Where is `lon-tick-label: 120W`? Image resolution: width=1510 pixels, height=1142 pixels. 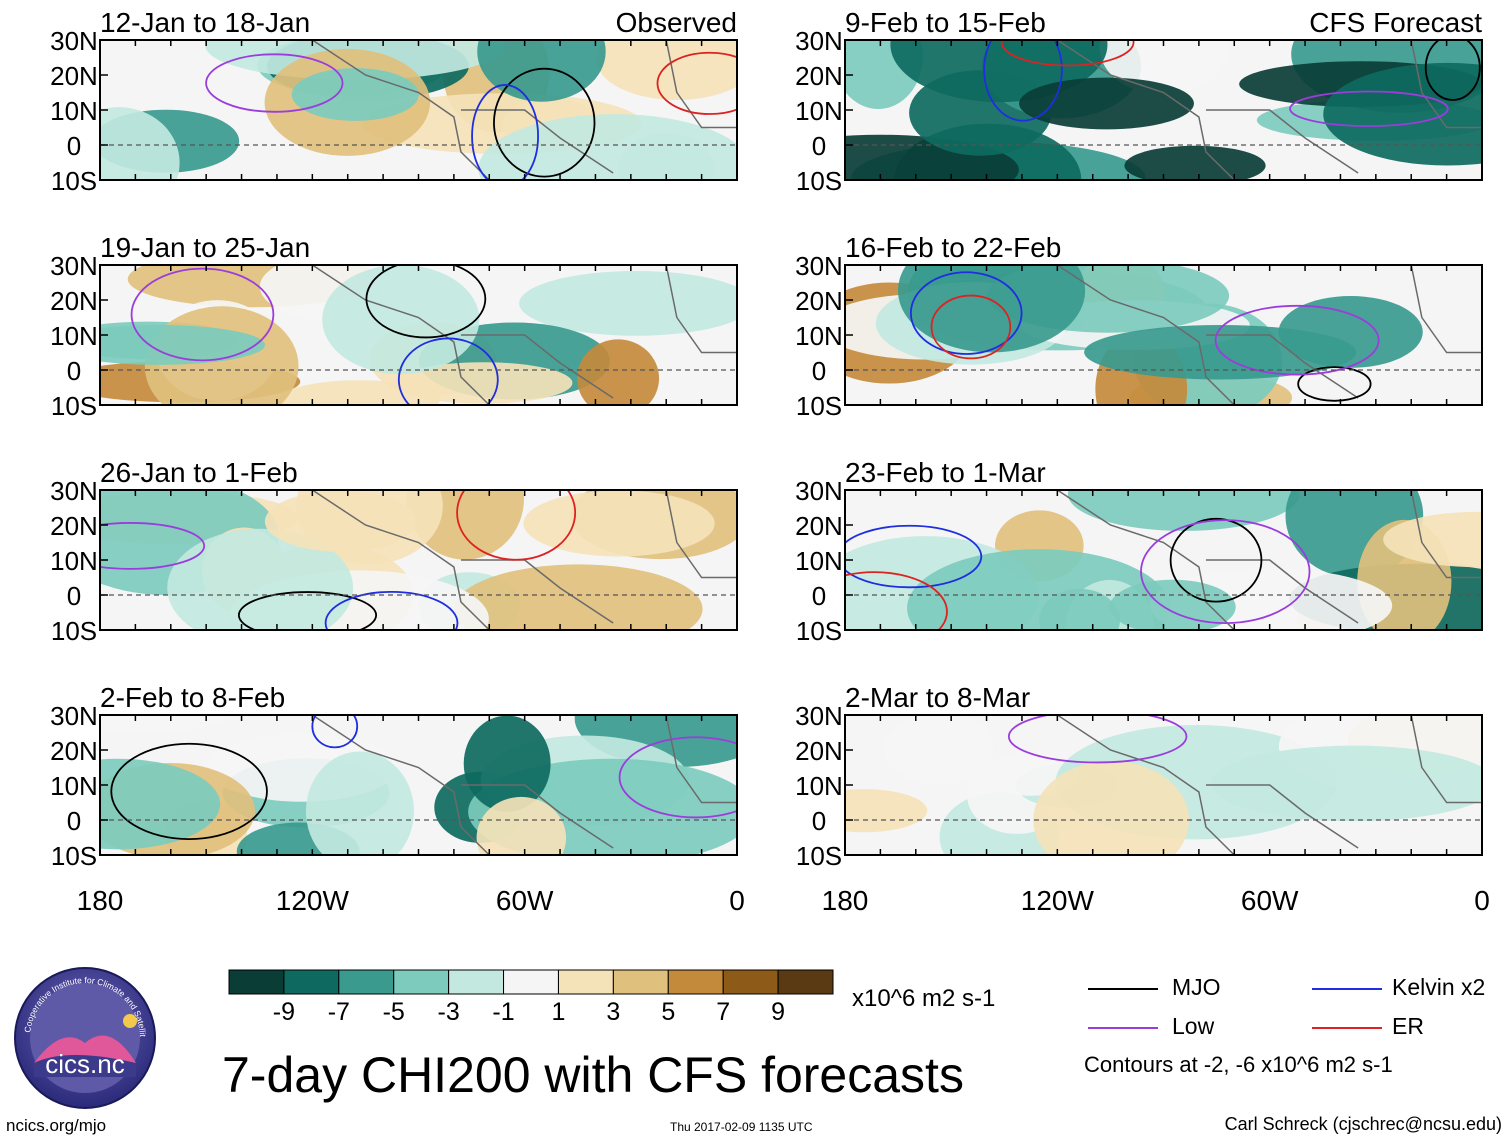 lon-tick-label: 120W is located at coordinates (1058, 900).